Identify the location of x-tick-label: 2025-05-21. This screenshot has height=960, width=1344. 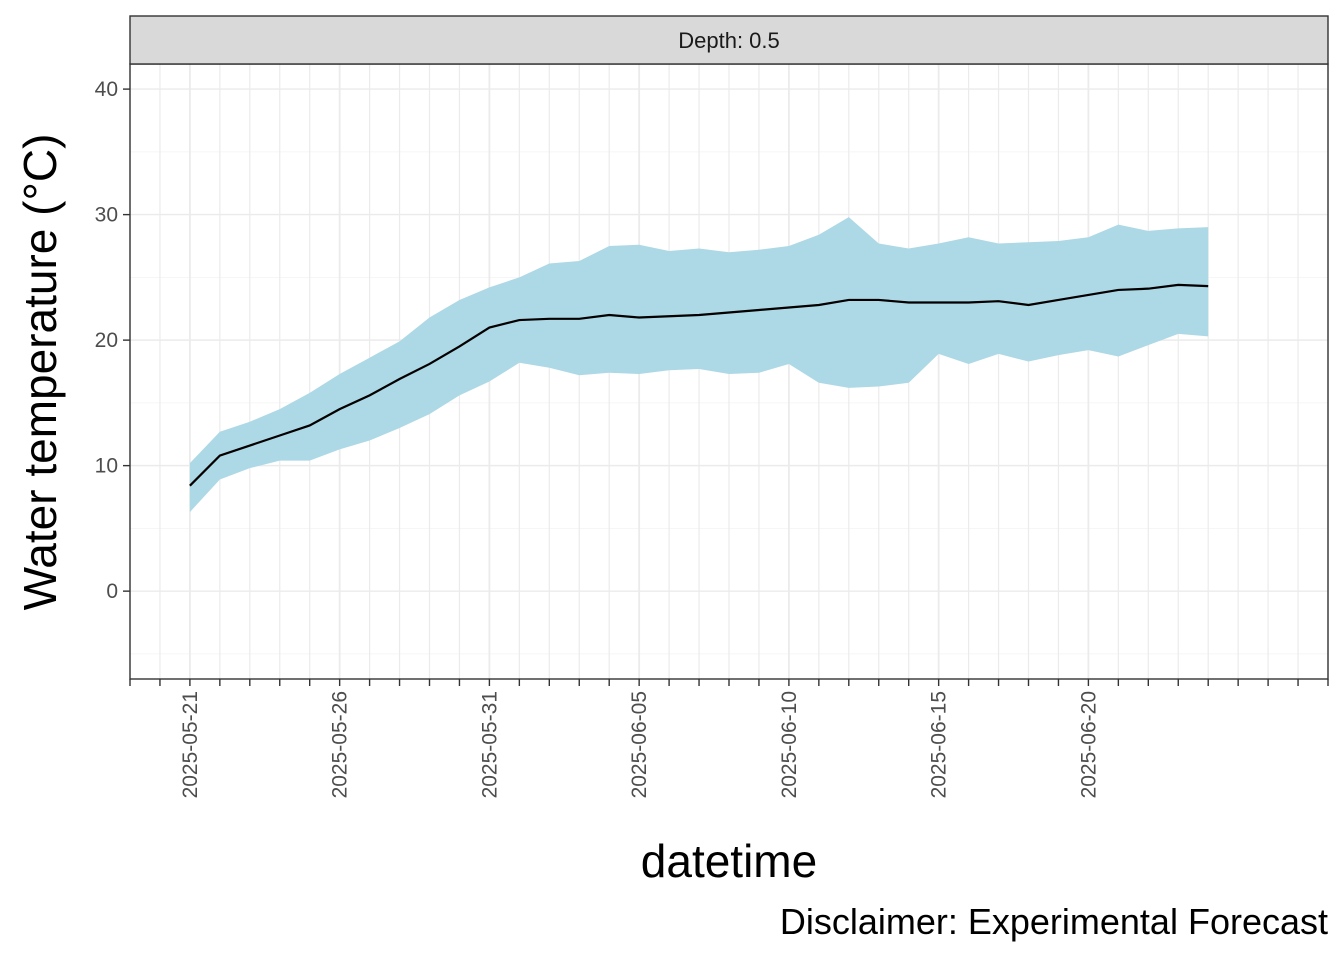
(190, 744).